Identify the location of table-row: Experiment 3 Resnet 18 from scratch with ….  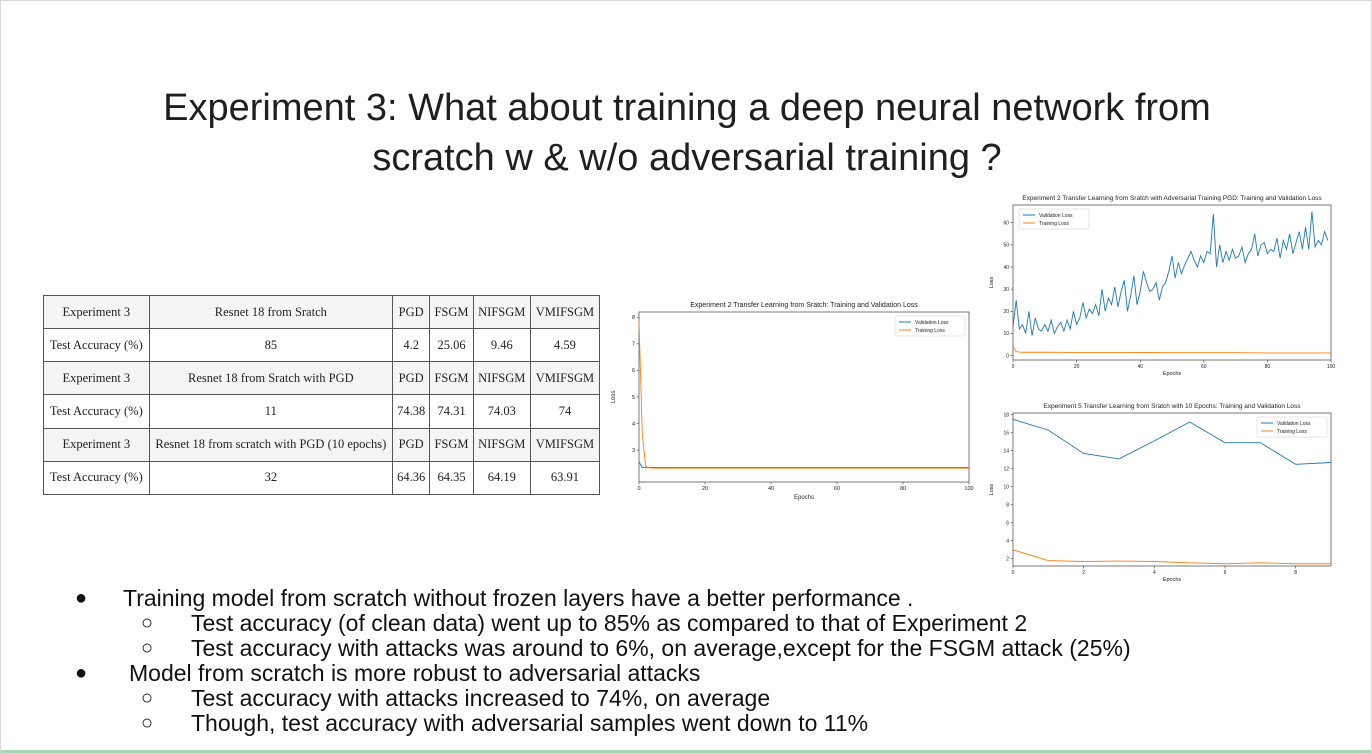
(322, 444).